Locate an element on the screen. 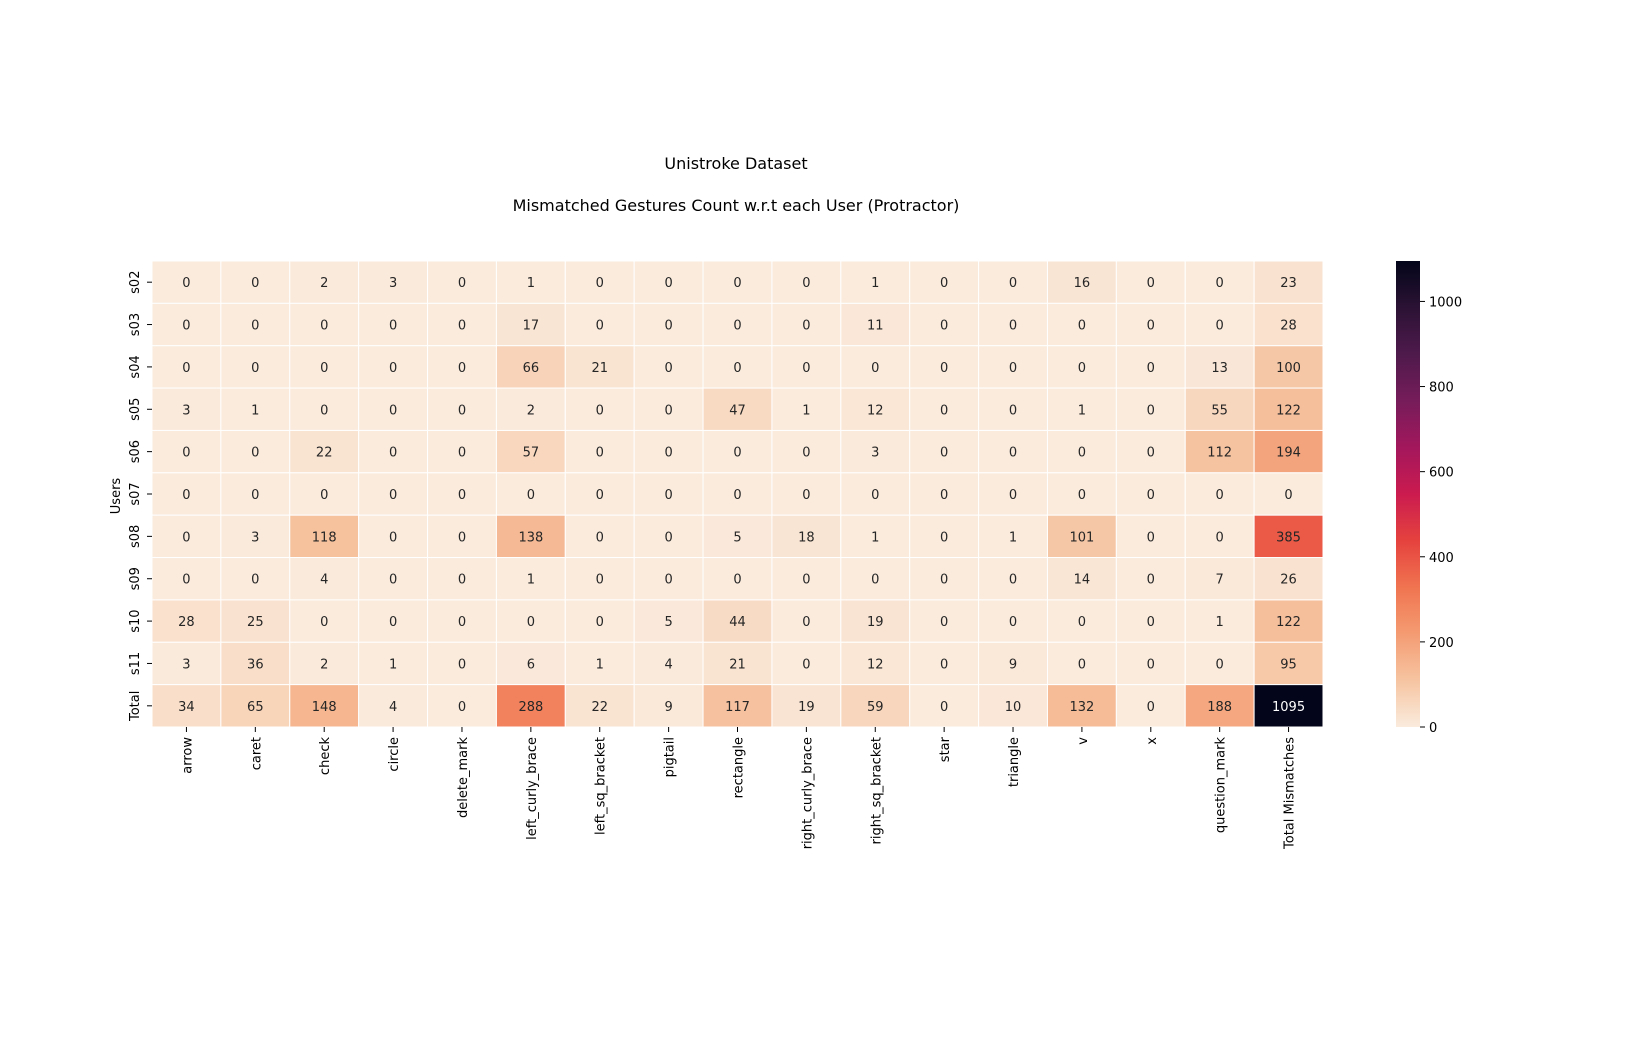 The width and height of the screenshot is (1645, 1038). colorbar-tick-label: 0 is located at coordinates (1433, 728).